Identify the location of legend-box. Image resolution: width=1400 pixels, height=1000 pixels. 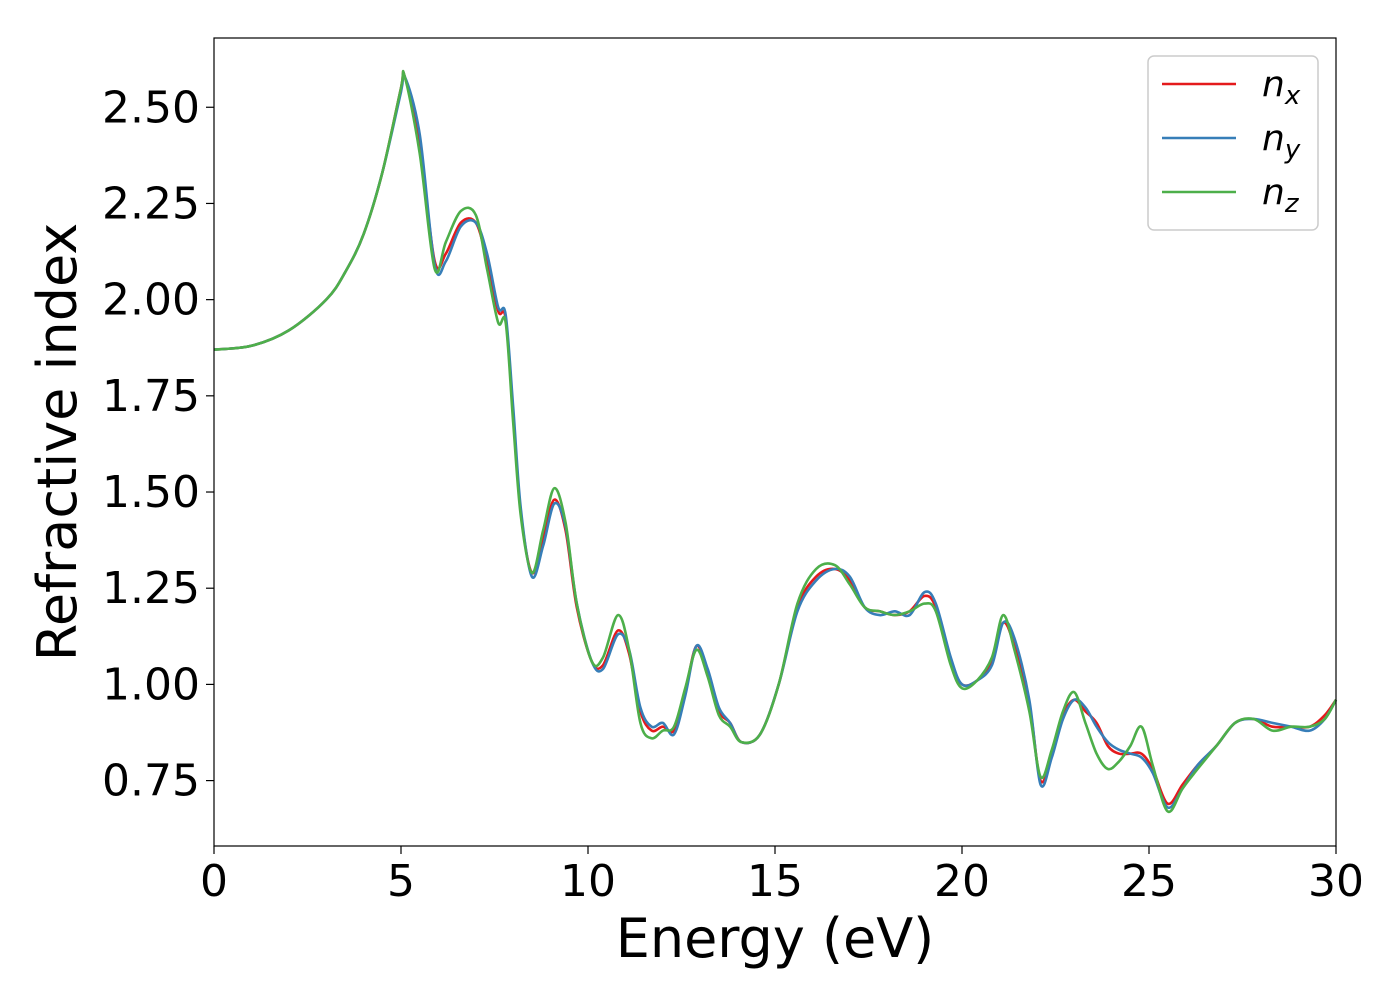
(1233, 143).